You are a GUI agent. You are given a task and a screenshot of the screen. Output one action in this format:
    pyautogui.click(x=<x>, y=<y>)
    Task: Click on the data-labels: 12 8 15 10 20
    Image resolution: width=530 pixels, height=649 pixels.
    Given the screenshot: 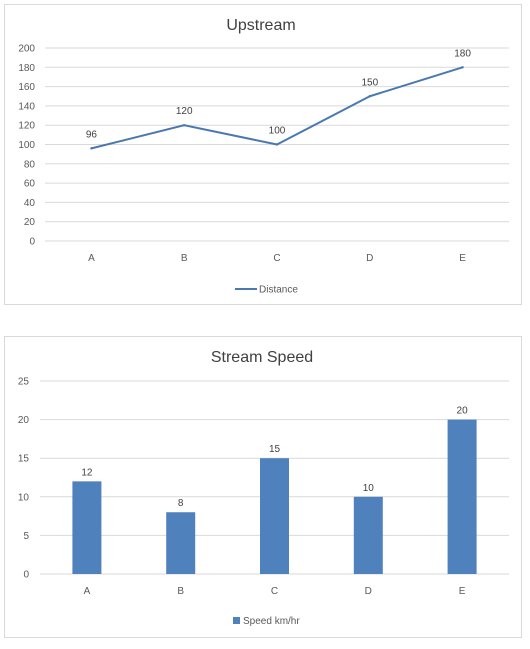 What is the action you would take?
    pyautogui.click(x=274, y=458)
    